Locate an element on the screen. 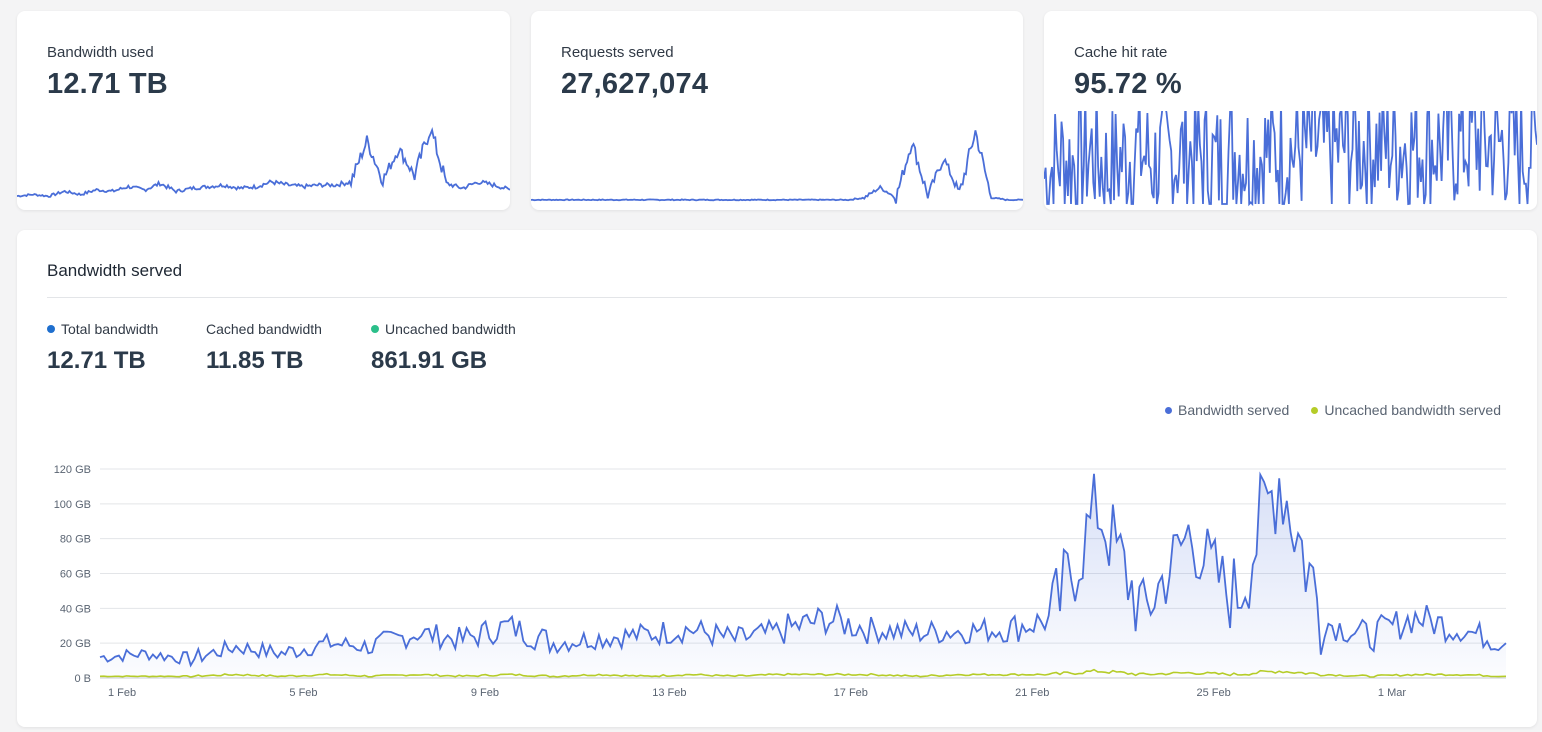  series-line-uncached-bandwidth-served is located at coordinates (803, 673).